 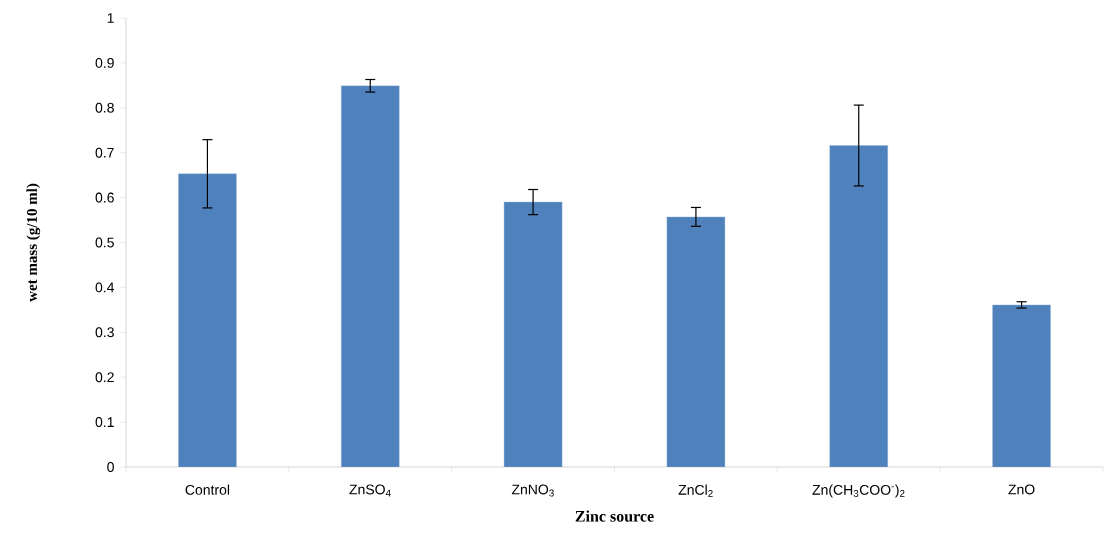 What do you see at coordinates (104, 242) in the screenshot?
I see `y-tick-label: 0.5` at bounding box center [104, 242].